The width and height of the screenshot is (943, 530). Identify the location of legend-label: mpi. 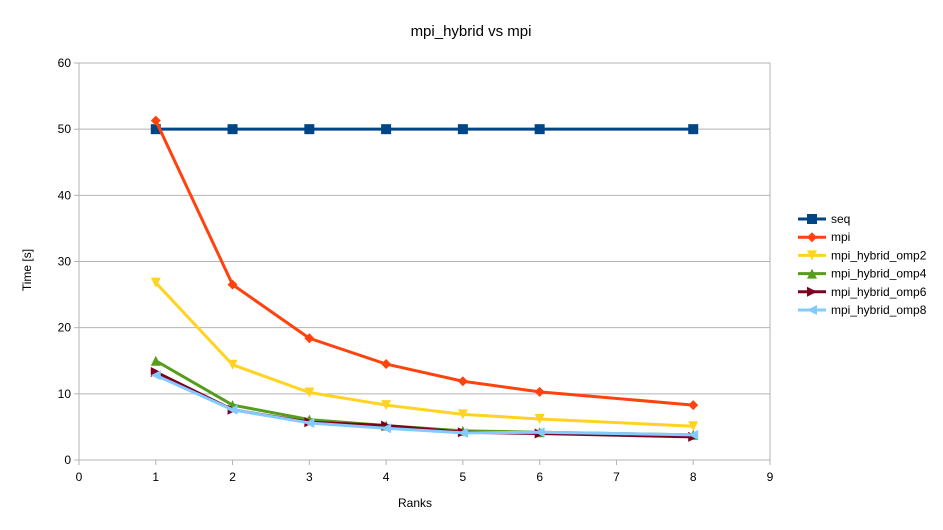
(840, 237).